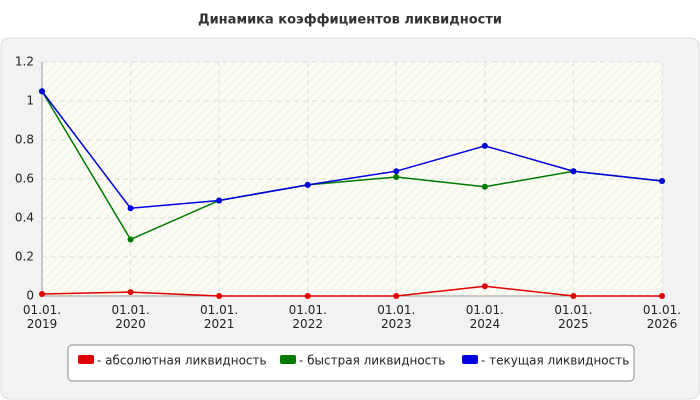 This screenshot has width=700, height=400. Describe the element at coordinates (573, 317) in the screenshot. I see `x-tick-label: 01.01. 2025` at that location.